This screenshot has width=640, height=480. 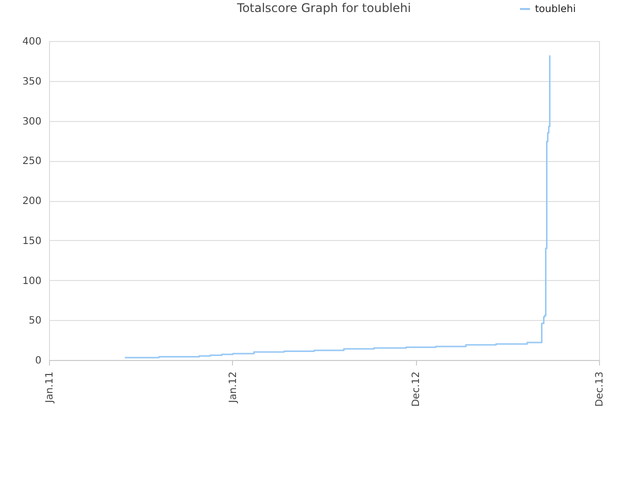 What do you see at coordinates (233, 388) in the screenshot?
I see `x-tick-label: Jan.12` at bounding box center [233, 388].